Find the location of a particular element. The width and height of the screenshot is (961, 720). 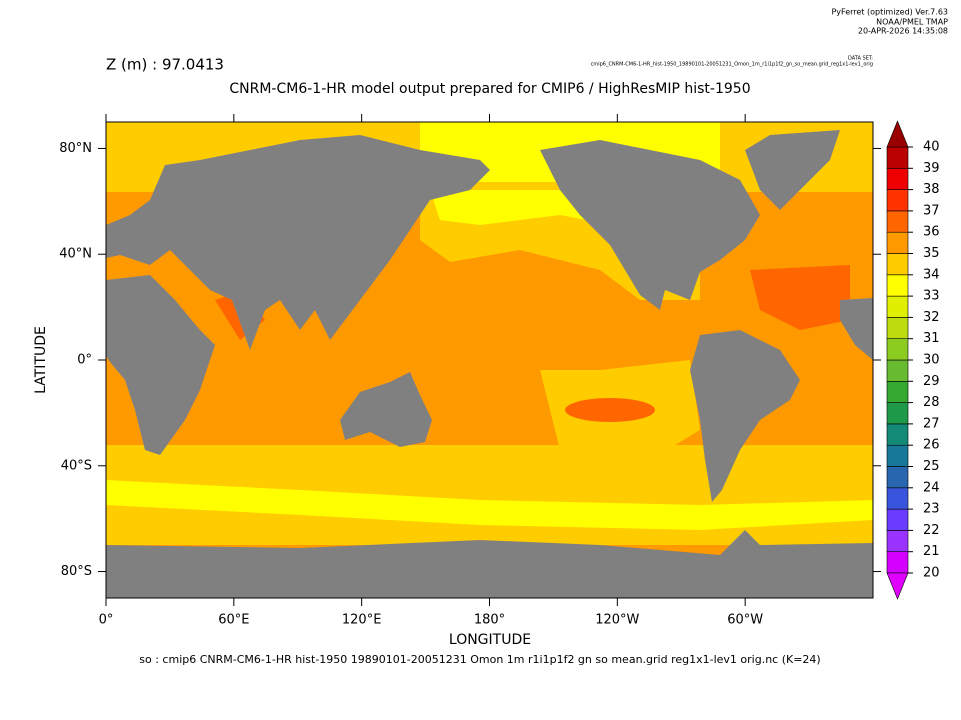

colorbar-label: 37 is located at coordinates (931, 210).